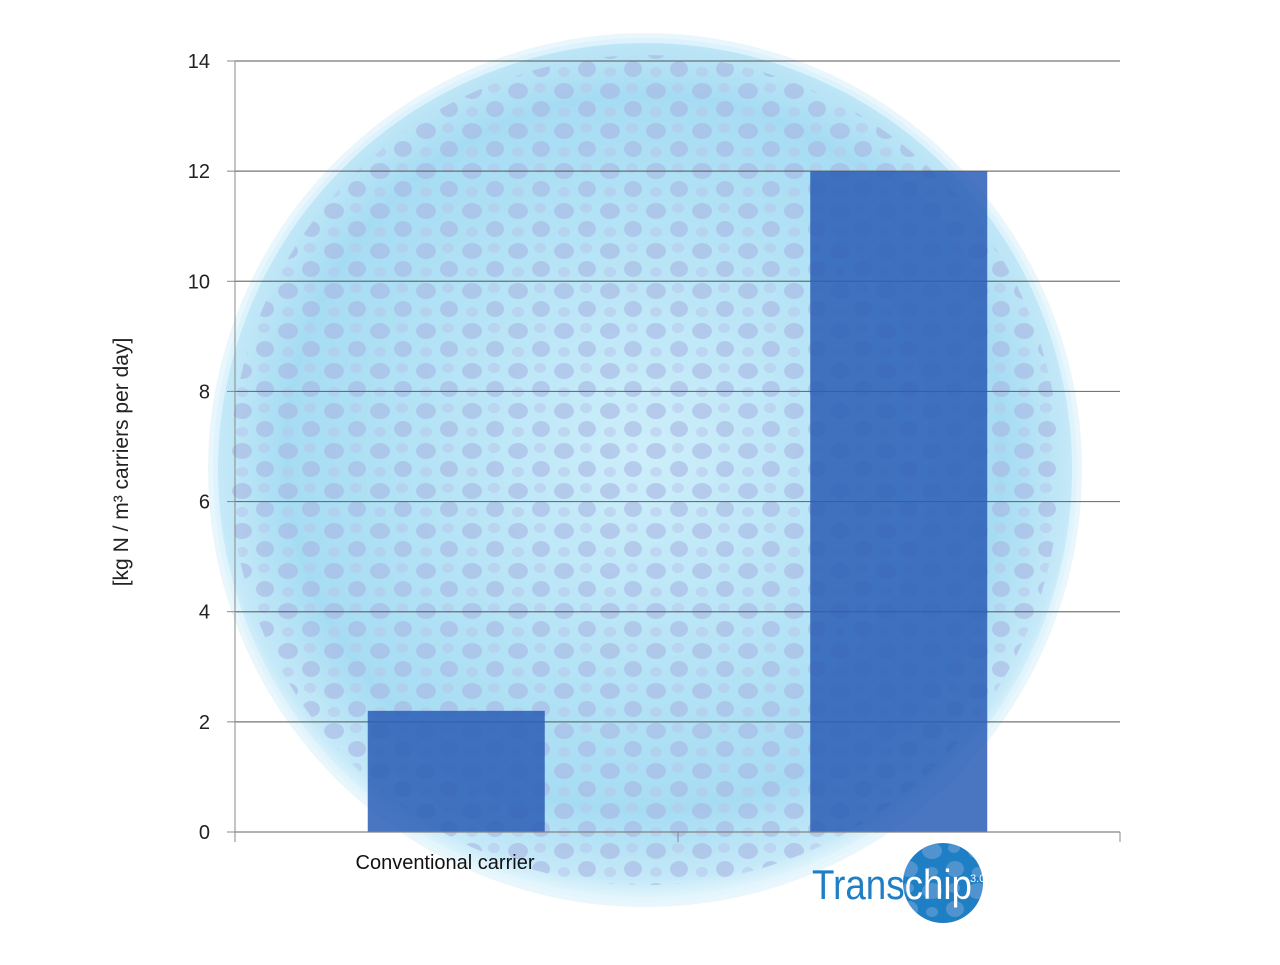  Describe the element at coordinates (199, 62) in the screenshot. I see `y-tick-label: 14` at that location.